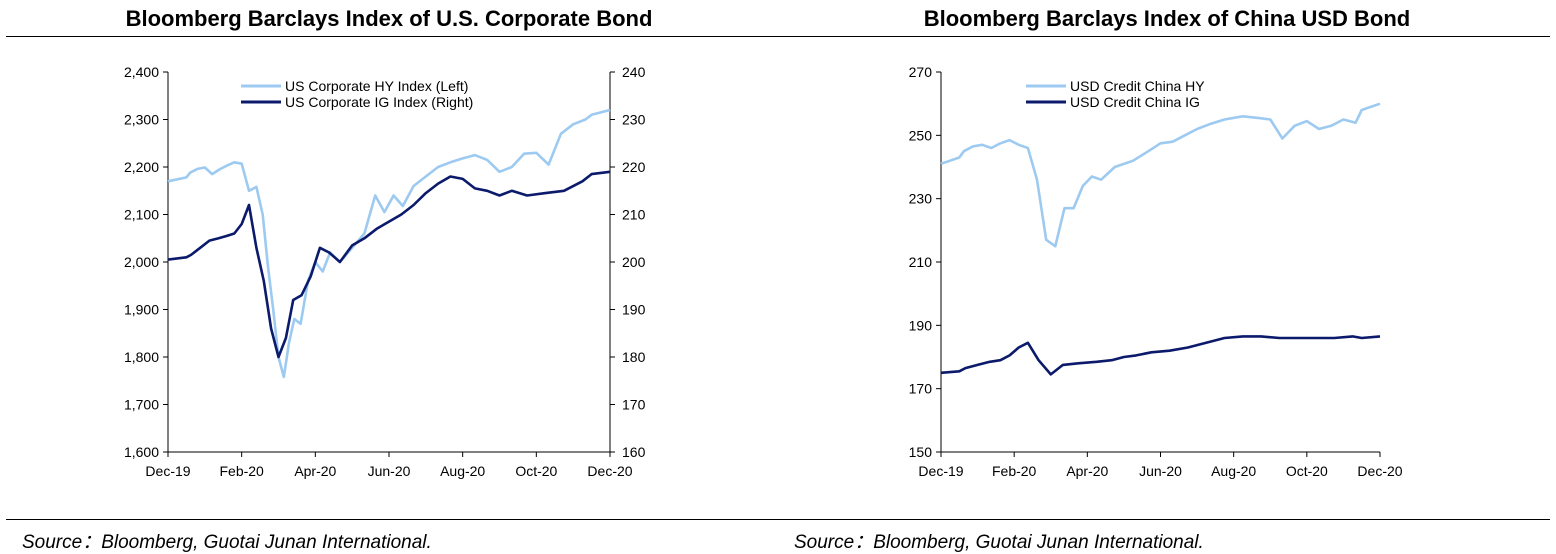 The height and width of the screenshot is (554, 1556). Describe the element at coordinates (634, 167) in the screenshot. I see `y-tick-label-right: 220` at that location.